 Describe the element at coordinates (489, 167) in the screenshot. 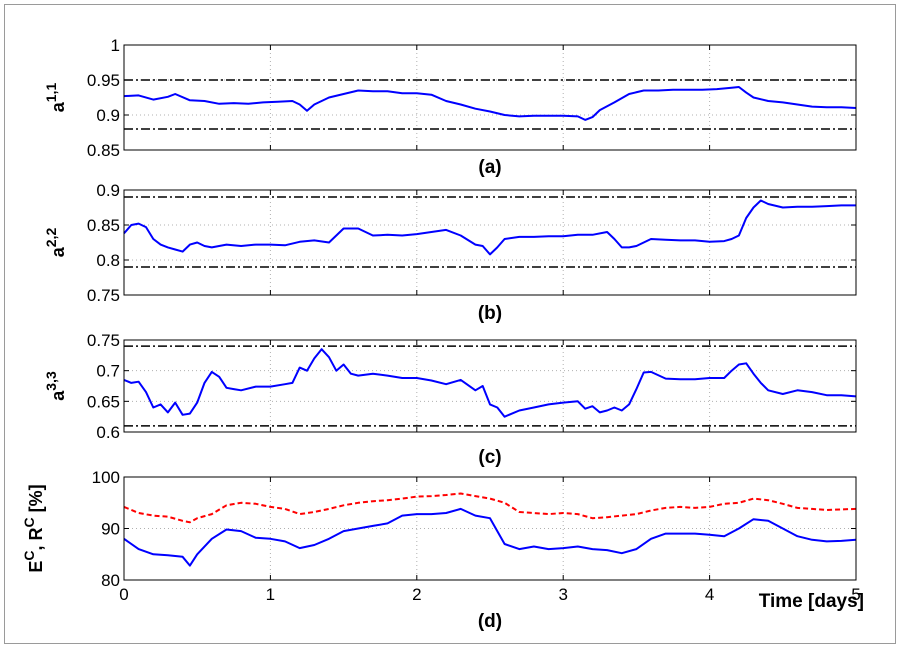

I see `panel-label: (a)` at that location.